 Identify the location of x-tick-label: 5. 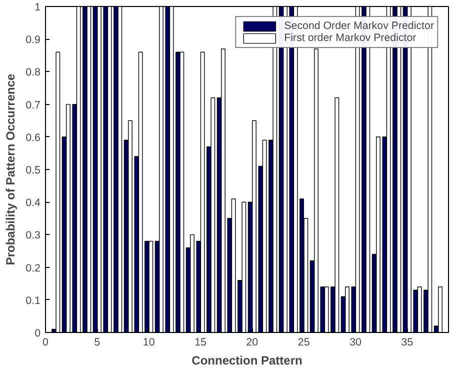
(97, 342).